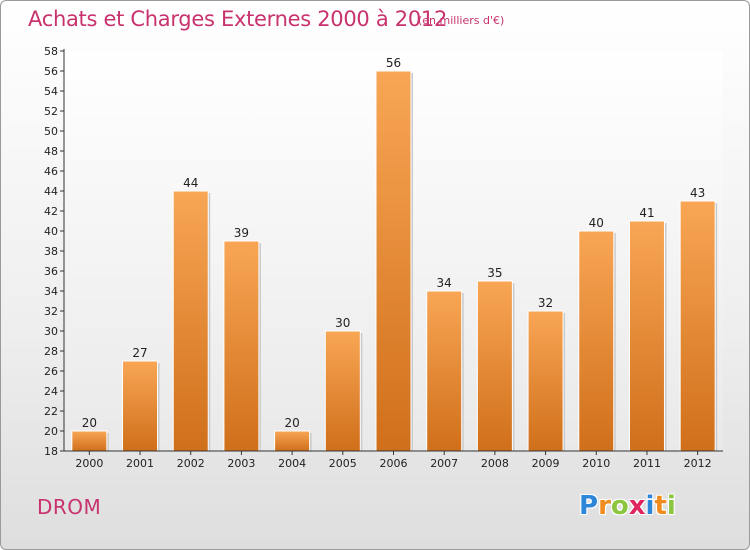 This screenshot has height=550, width=750. I want to click on proxiti-logo: Proxiti, so click(627, 506).